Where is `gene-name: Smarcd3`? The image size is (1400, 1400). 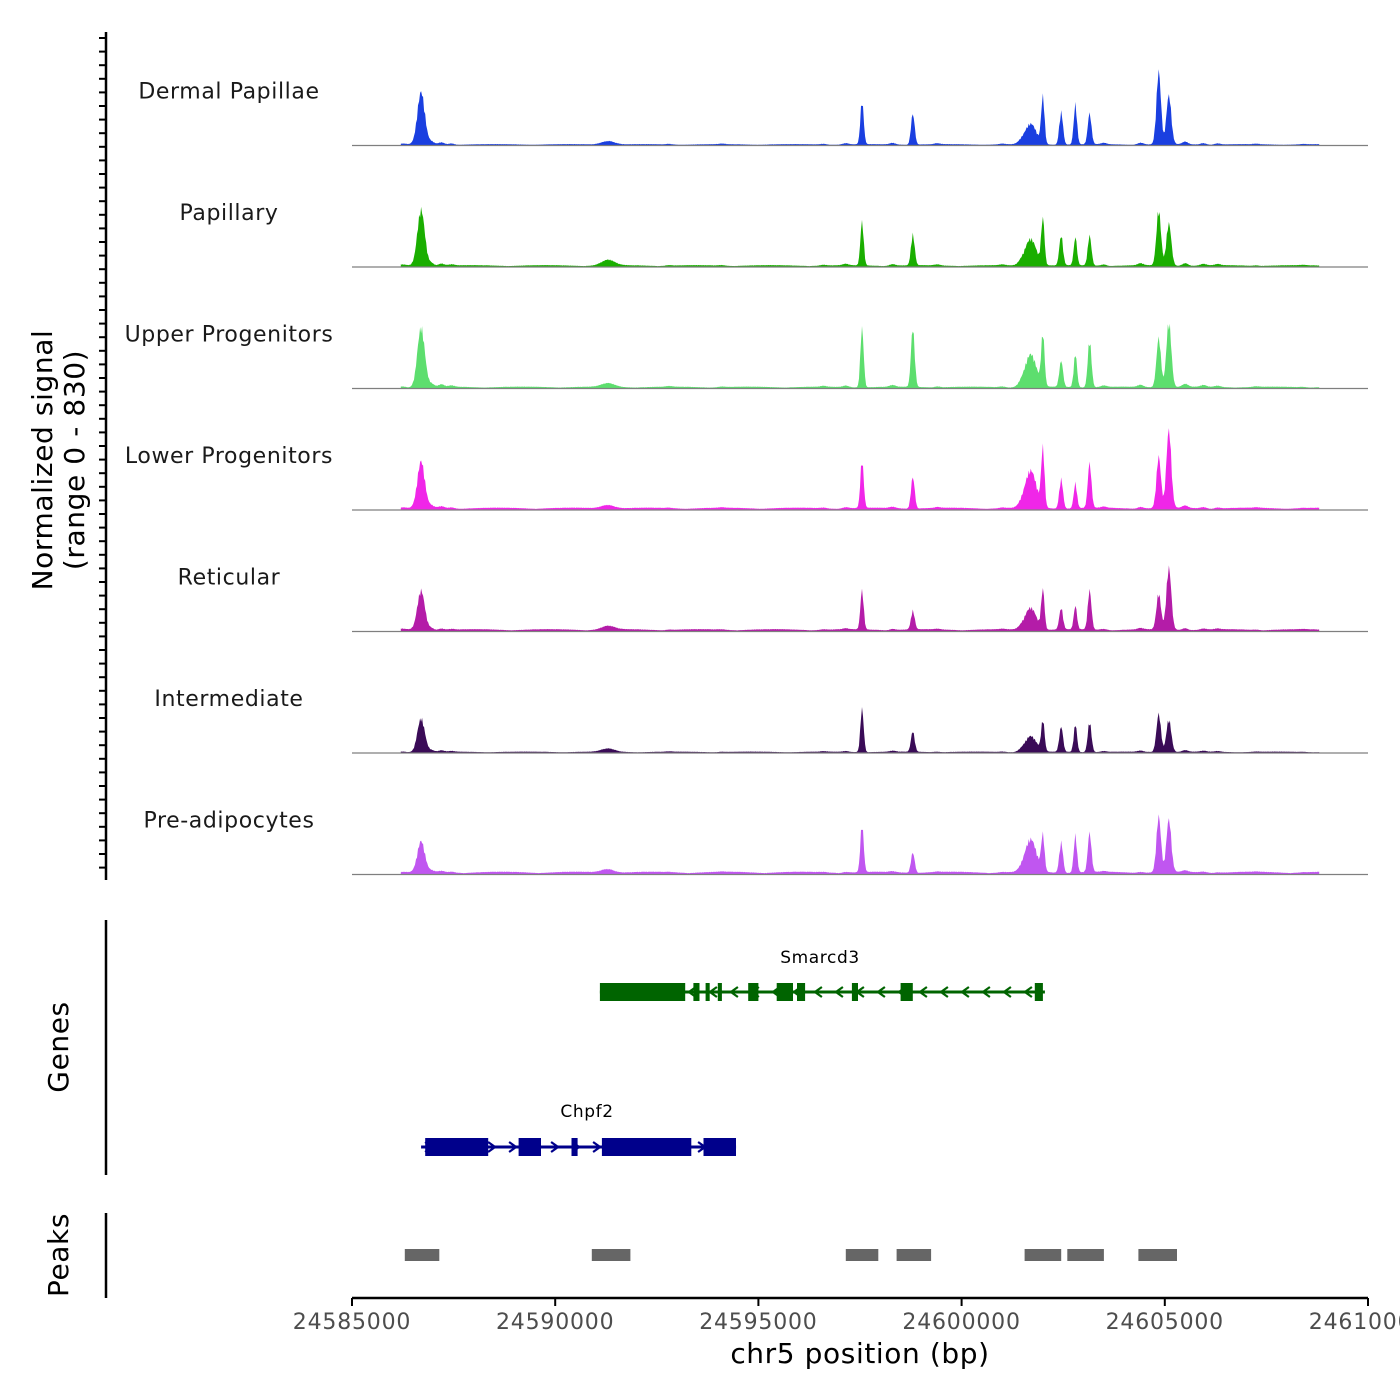
gene-name: Smarcd3 is located at coordinates (820, 958).